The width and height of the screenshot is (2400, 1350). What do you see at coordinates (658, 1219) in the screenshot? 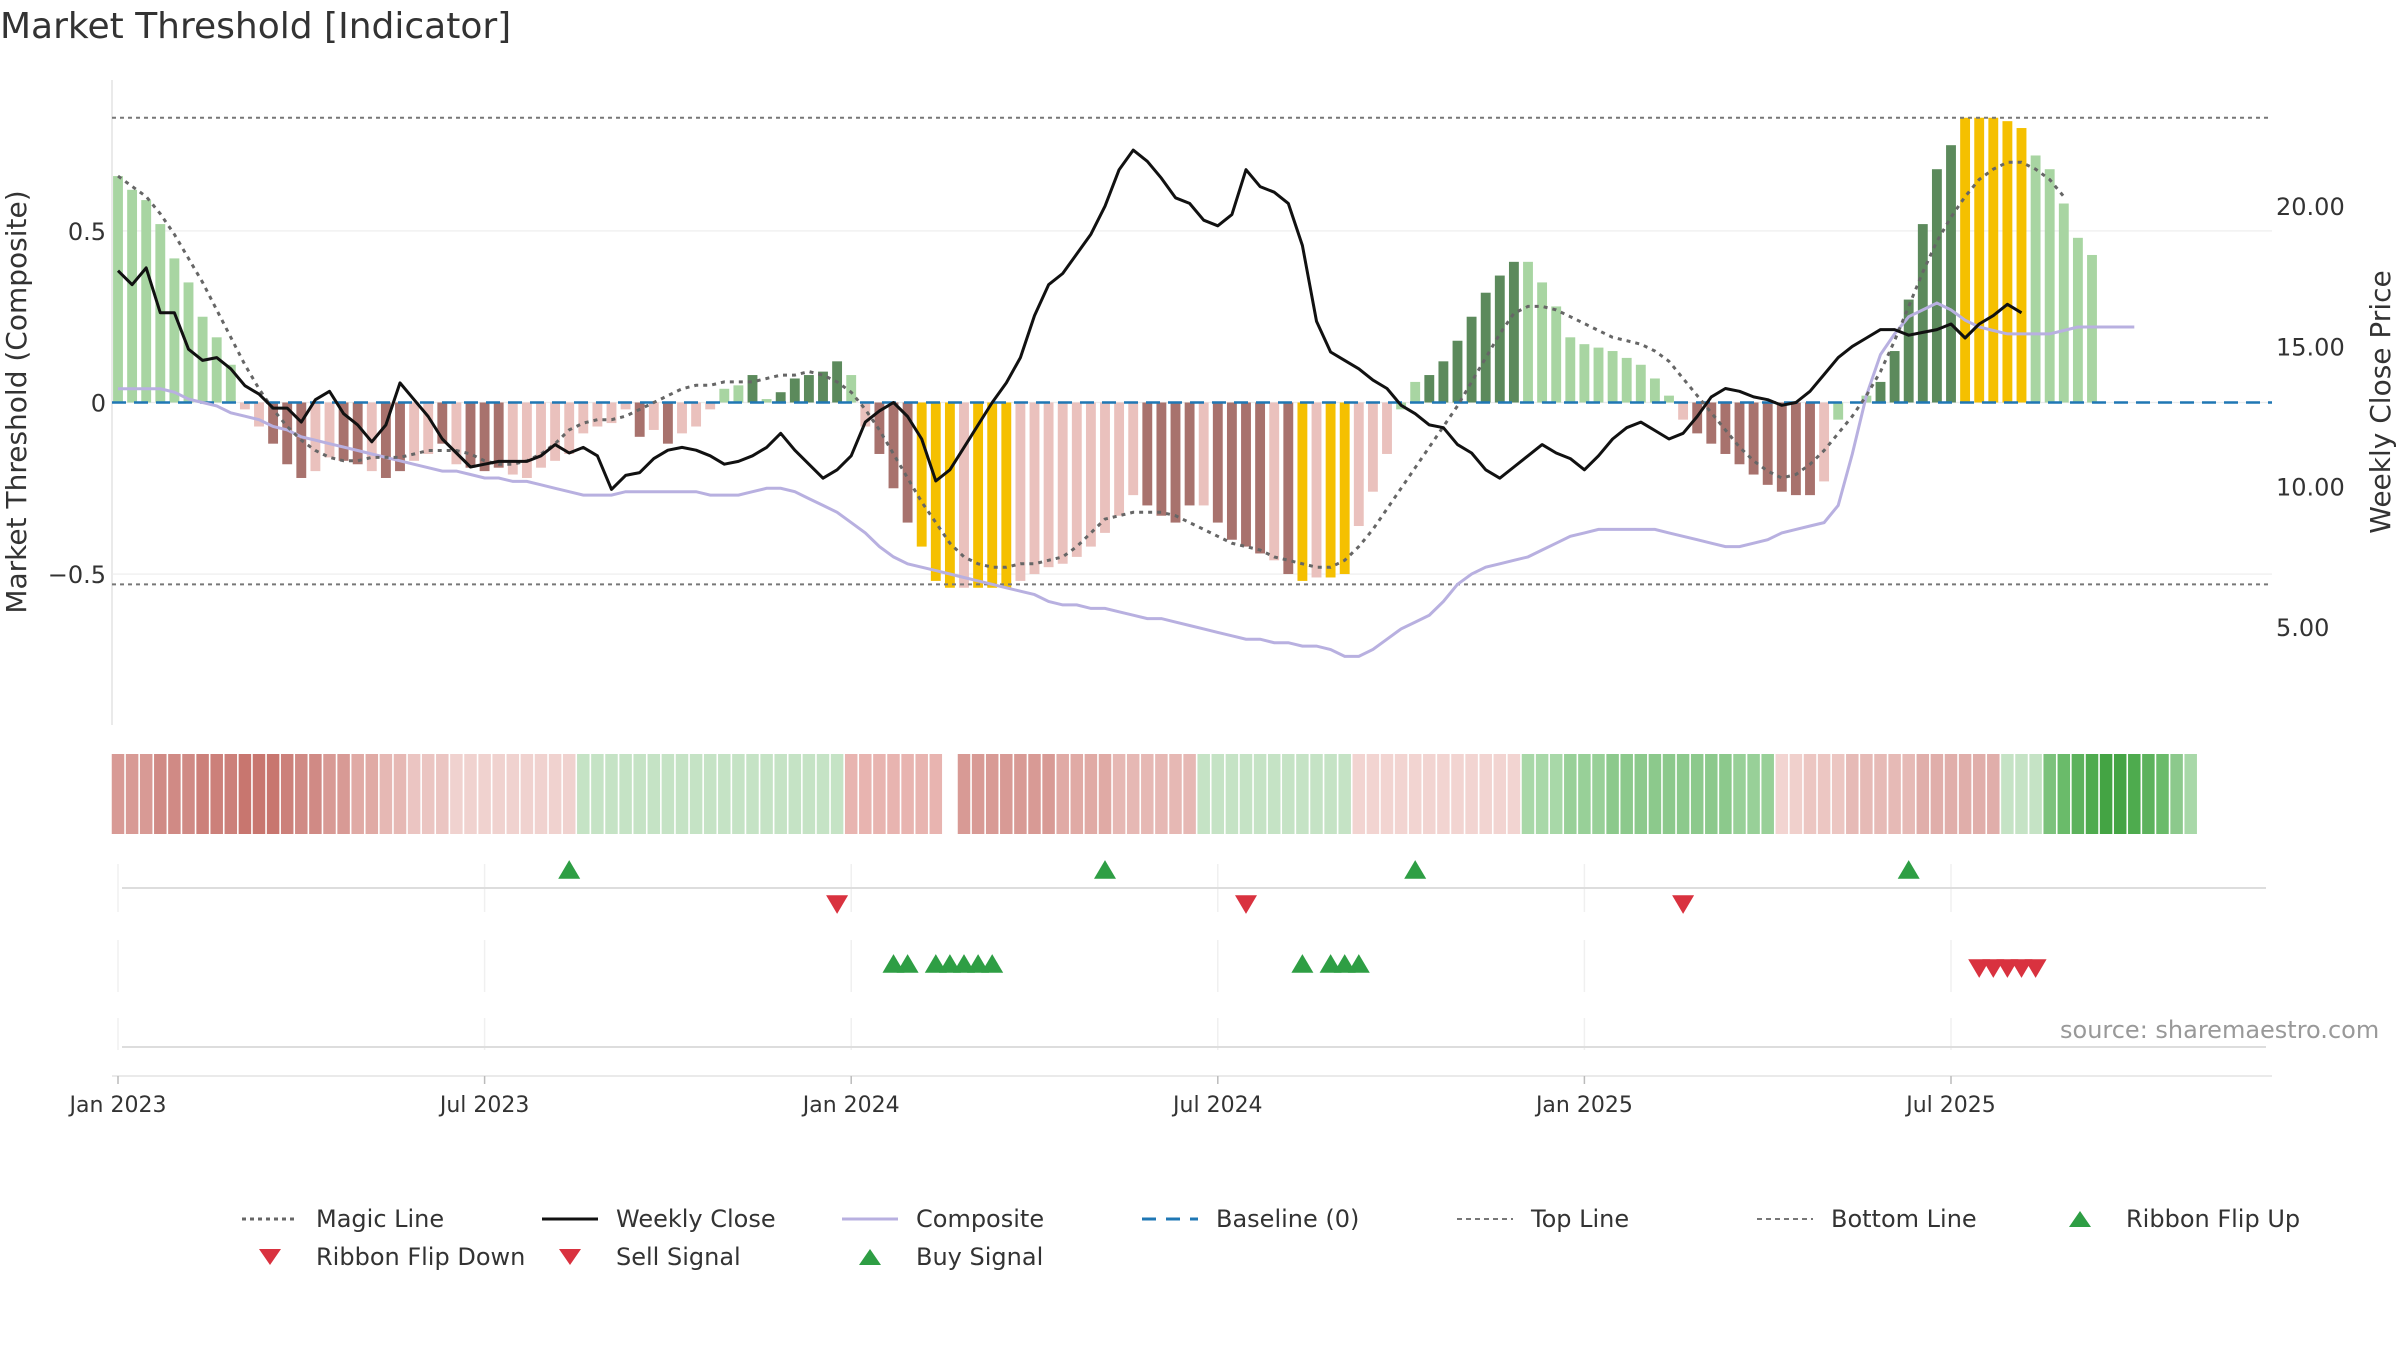
I see `legend-item: Weekly Close` at bounding box center [658, 1219].